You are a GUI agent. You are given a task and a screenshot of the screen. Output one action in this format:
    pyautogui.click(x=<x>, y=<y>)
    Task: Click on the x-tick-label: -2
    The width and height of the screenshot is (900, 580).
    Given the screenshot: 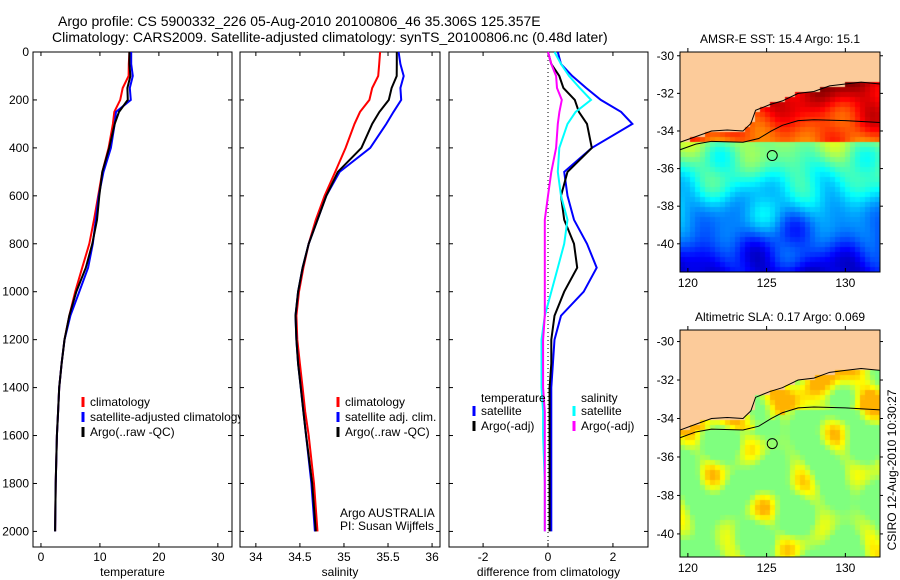 What is the action you would take?
    pyautogui.click(x=483, y=557)
    